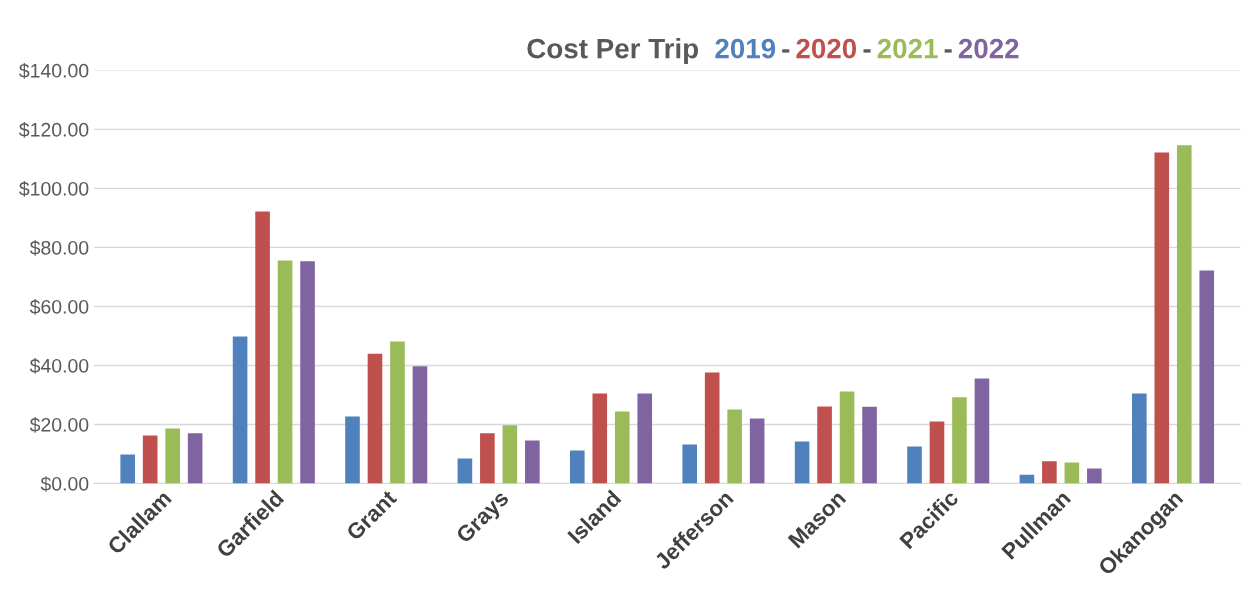 The image size is (1253, 612). What do you see at coordinates (54, 71) in the screenshot?
I see `y-tick-label: $140.00` at bounding box center [54, 71].